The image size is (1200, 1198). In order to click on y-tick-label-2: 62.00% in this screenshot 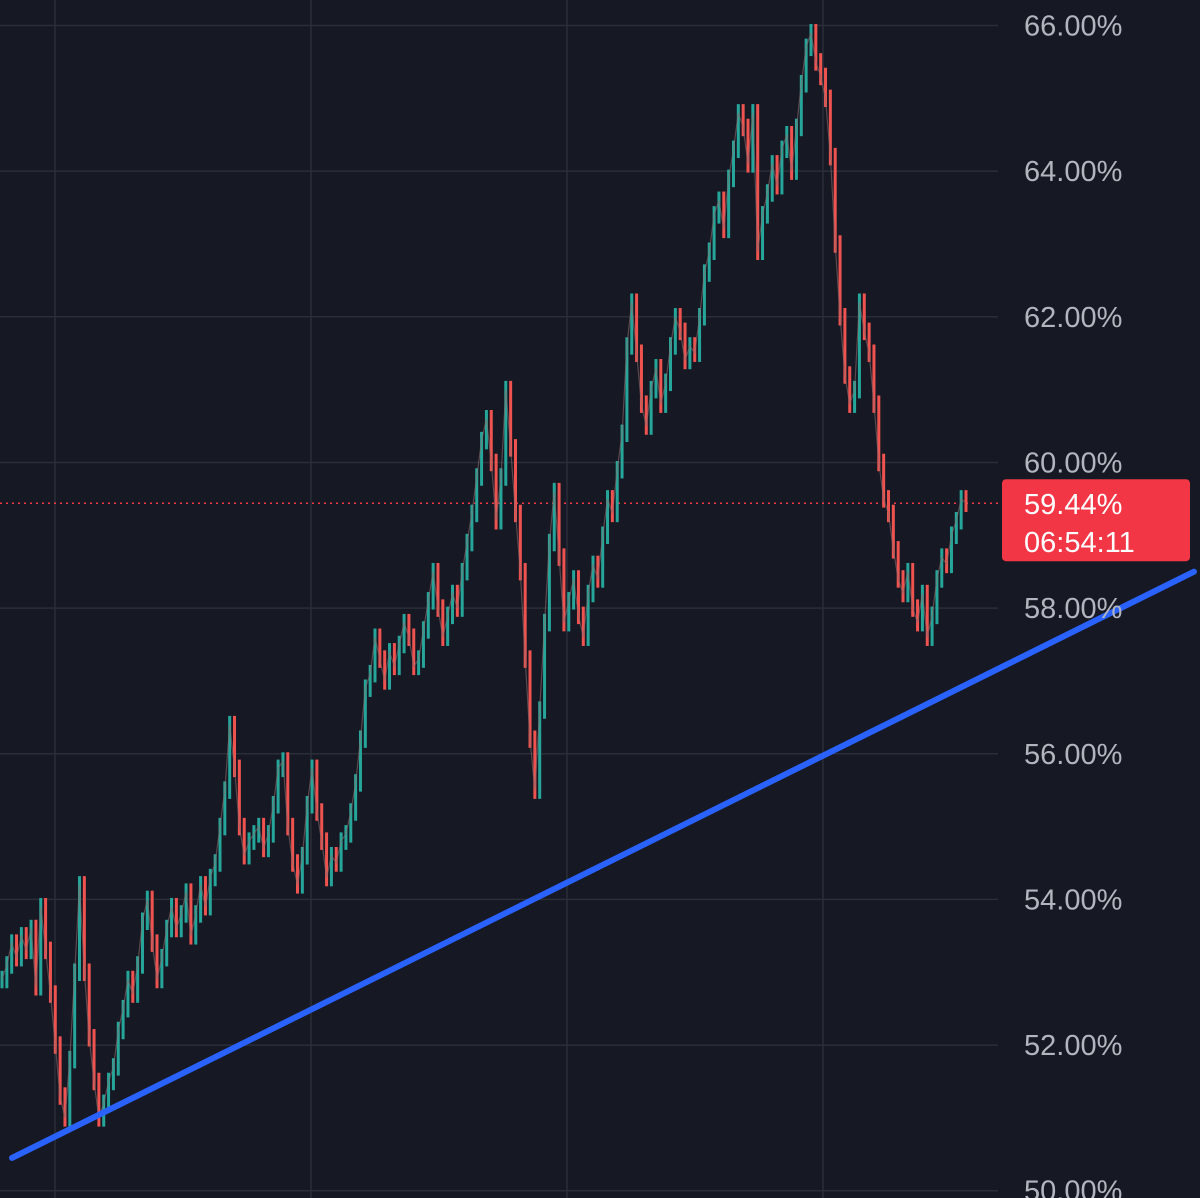, I will do `click(1073, 318)`.